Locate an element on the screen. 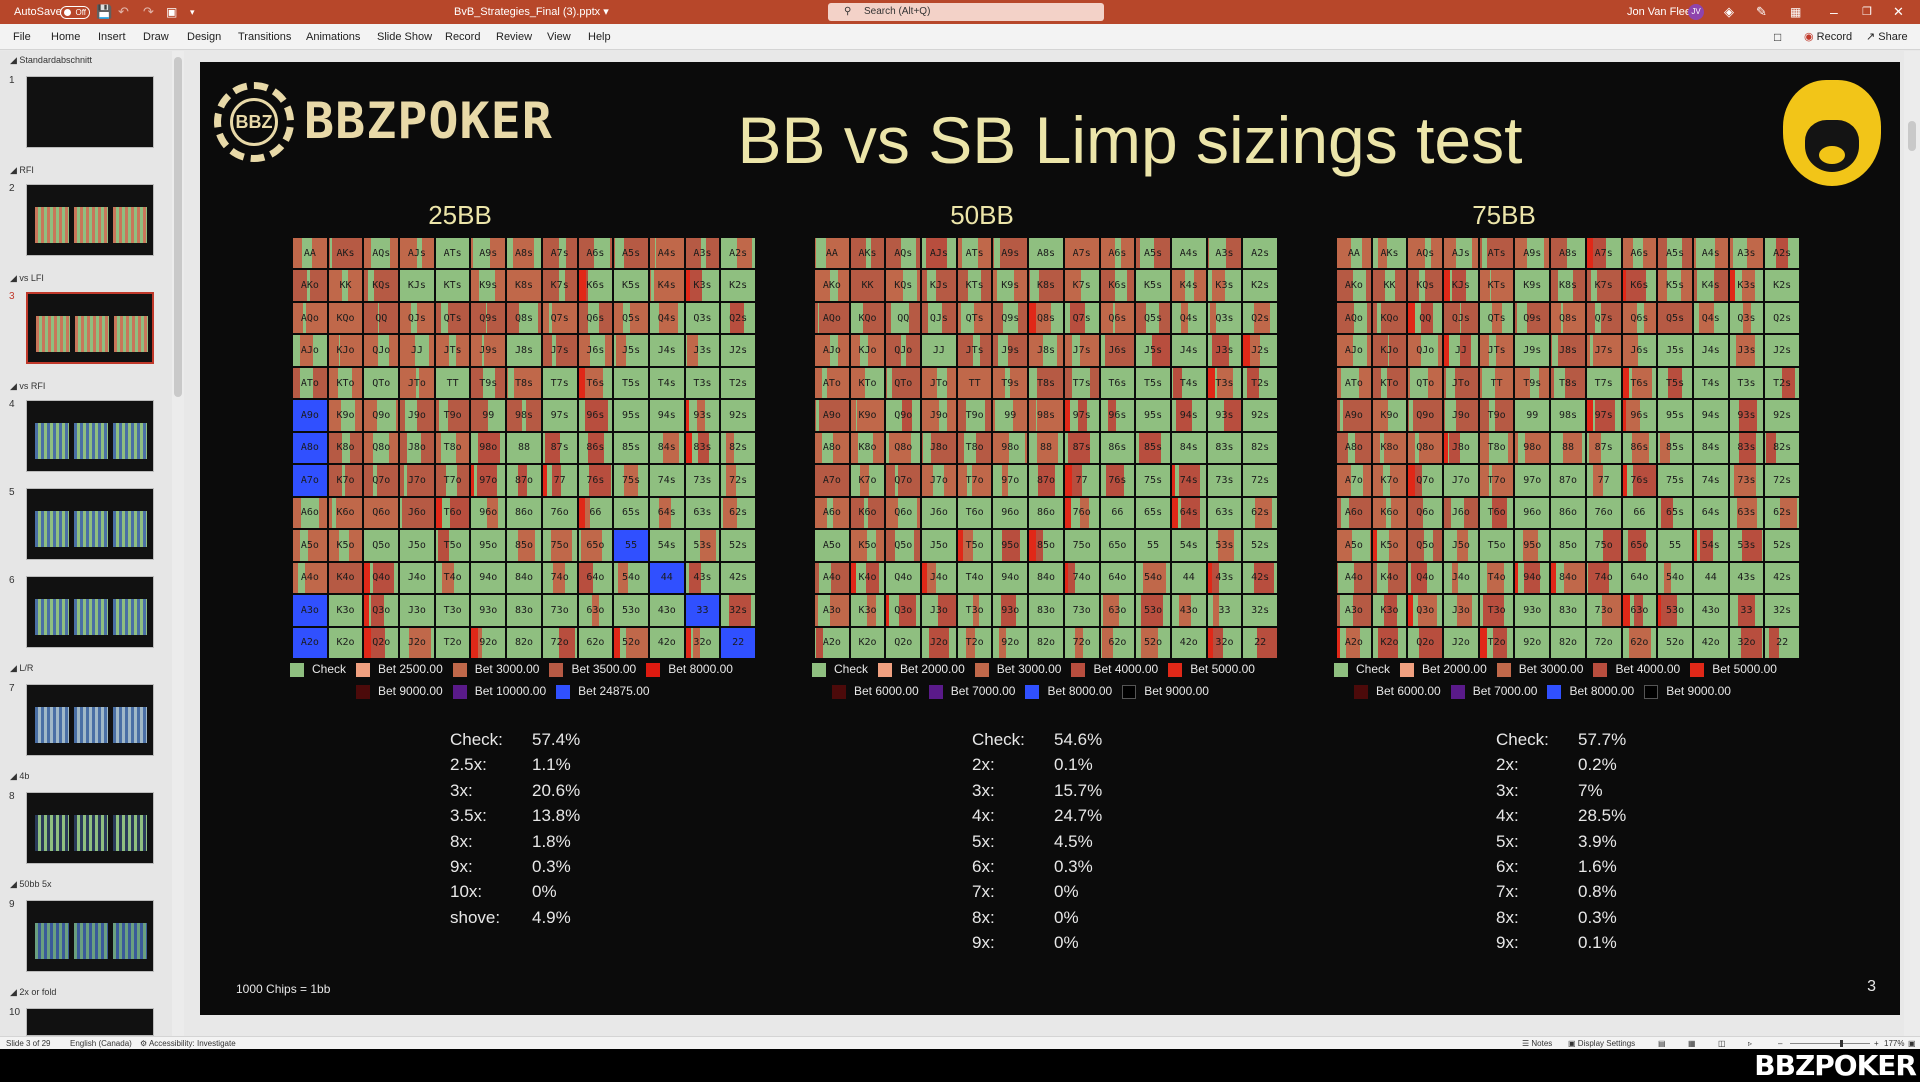 The height and width of the screenshot is (1082, 1920). hand-cell: 64o is located at coordinates (1639, 578).